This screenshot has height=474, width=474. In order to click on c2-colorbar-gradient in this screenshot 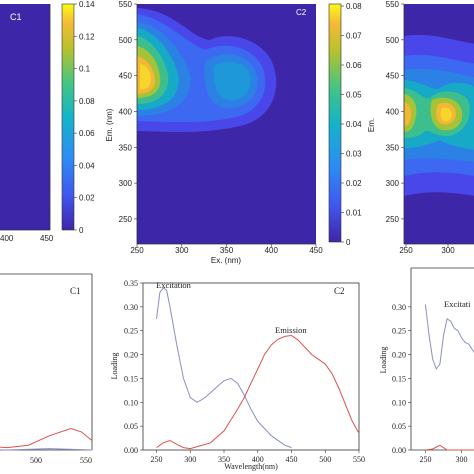, I will do `click(335, 123)`.